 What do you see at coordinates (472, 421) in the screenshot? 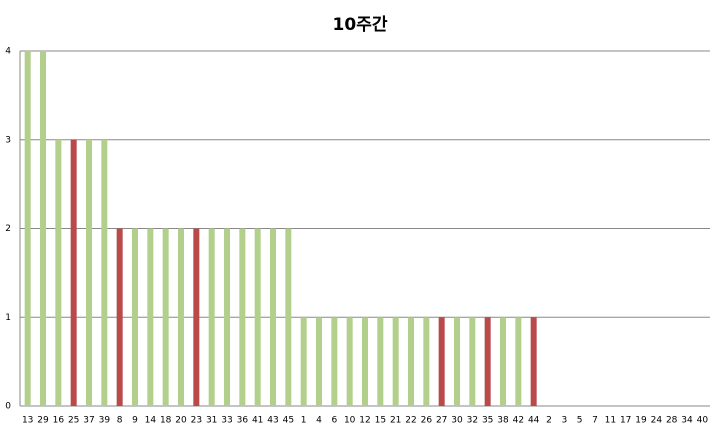
I see `x-tick-label: 32` at bounding box center [472, 421].